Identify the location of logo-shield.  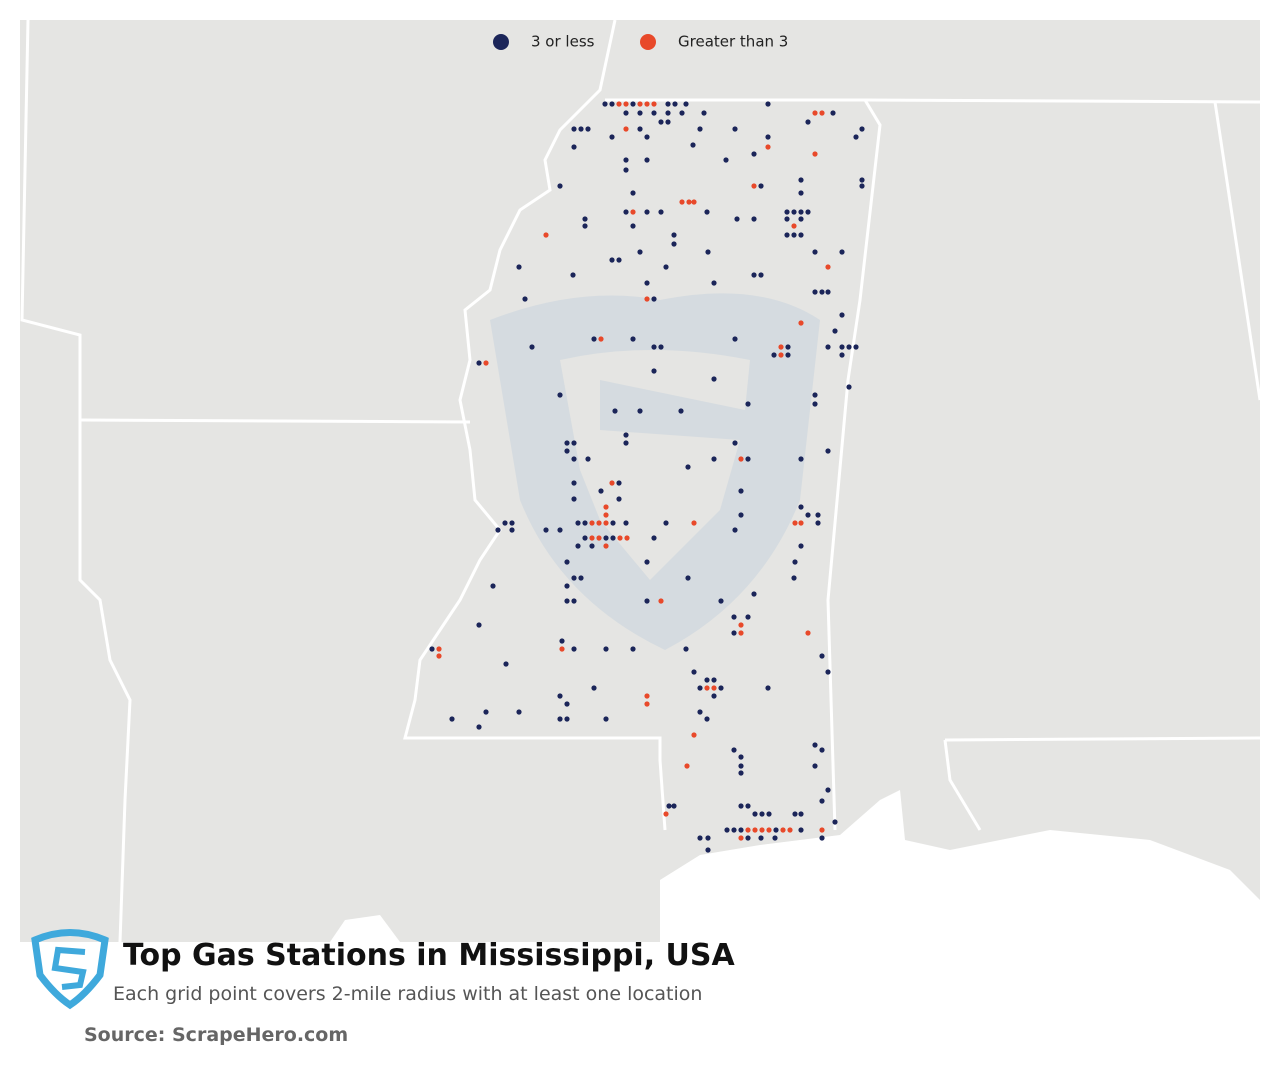
(70, 969).